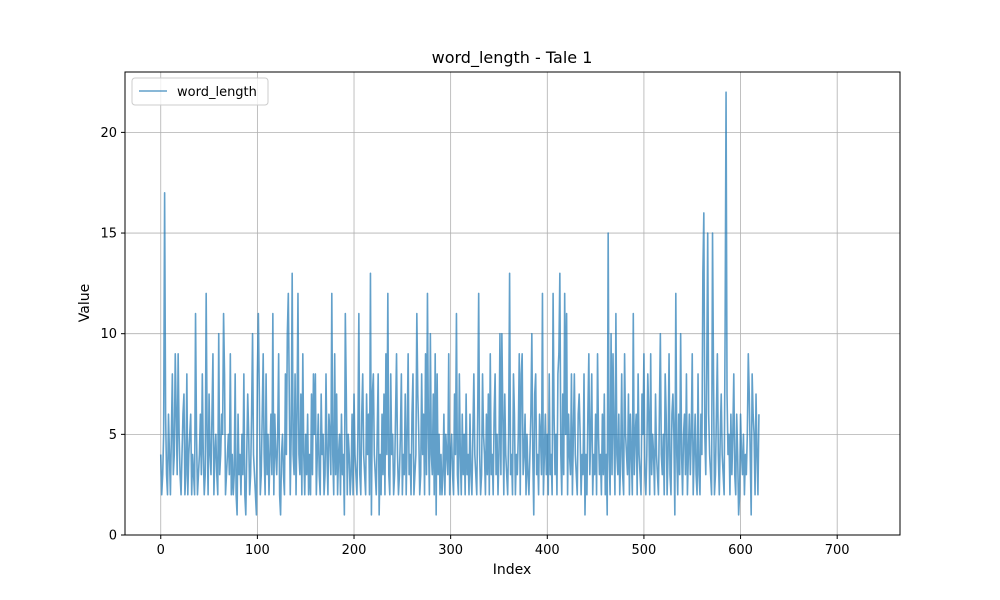  What do you see at coordinates (512, 58) in the screenshot?
I see `chart-title: word_length - Tale 1` at bounding box center [512, 58].